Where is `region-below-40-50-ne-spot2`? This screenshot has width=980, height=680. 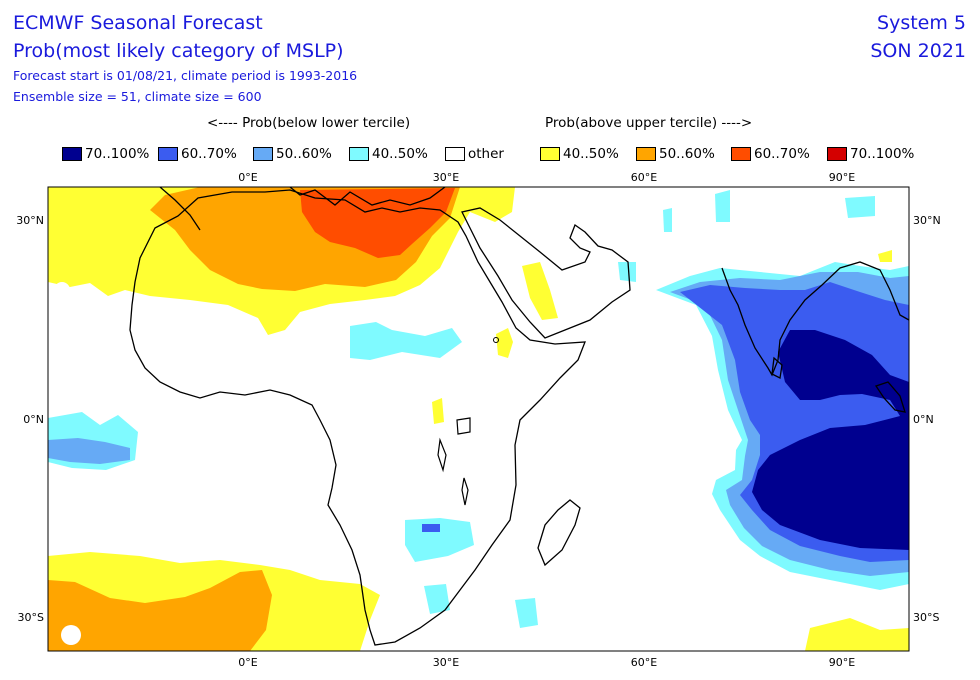 region-below-40-50-ne-spot2 is located at coordinates (722, 206).